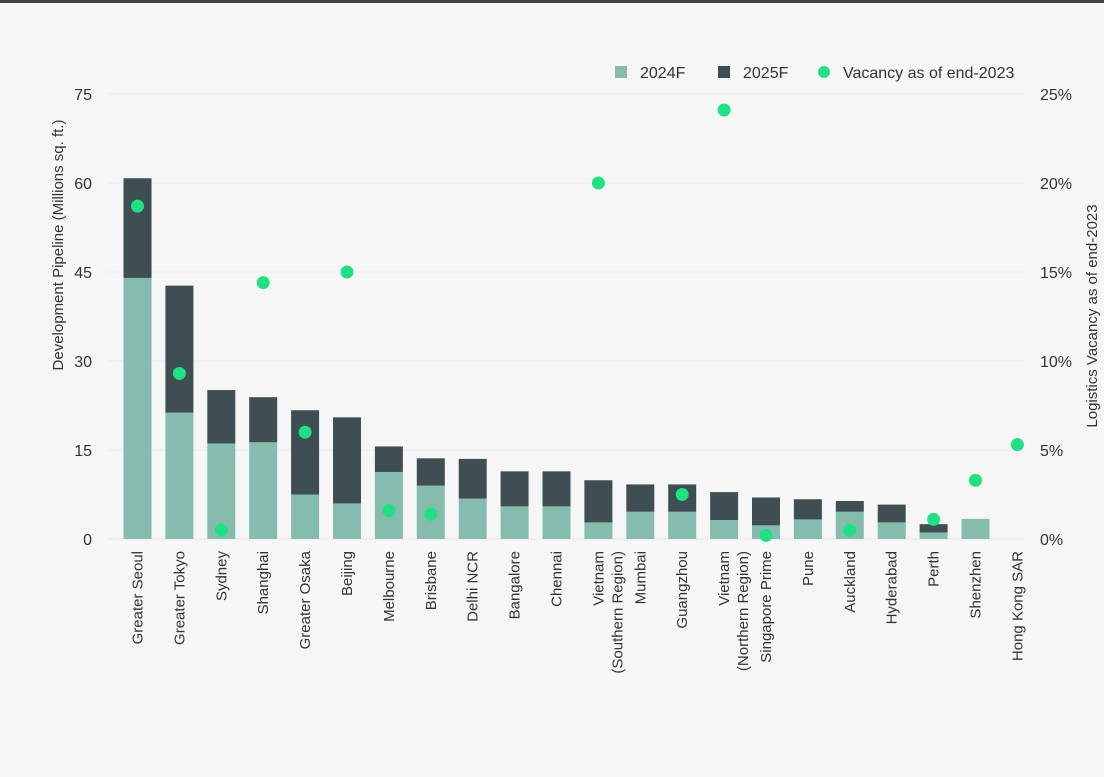 The image size is (1104, 777). What do you see at coordinates (83, 451) in the screenshot?
I see `y-tick-label: 15` at bounding box center [83, 451].